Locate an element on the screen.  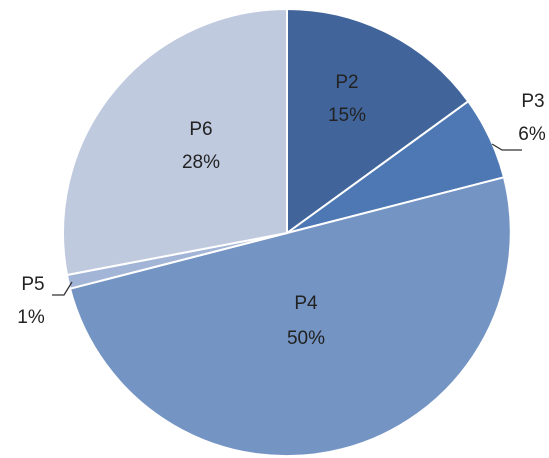
leader-line-p3 is located at coordinates (506, 147).